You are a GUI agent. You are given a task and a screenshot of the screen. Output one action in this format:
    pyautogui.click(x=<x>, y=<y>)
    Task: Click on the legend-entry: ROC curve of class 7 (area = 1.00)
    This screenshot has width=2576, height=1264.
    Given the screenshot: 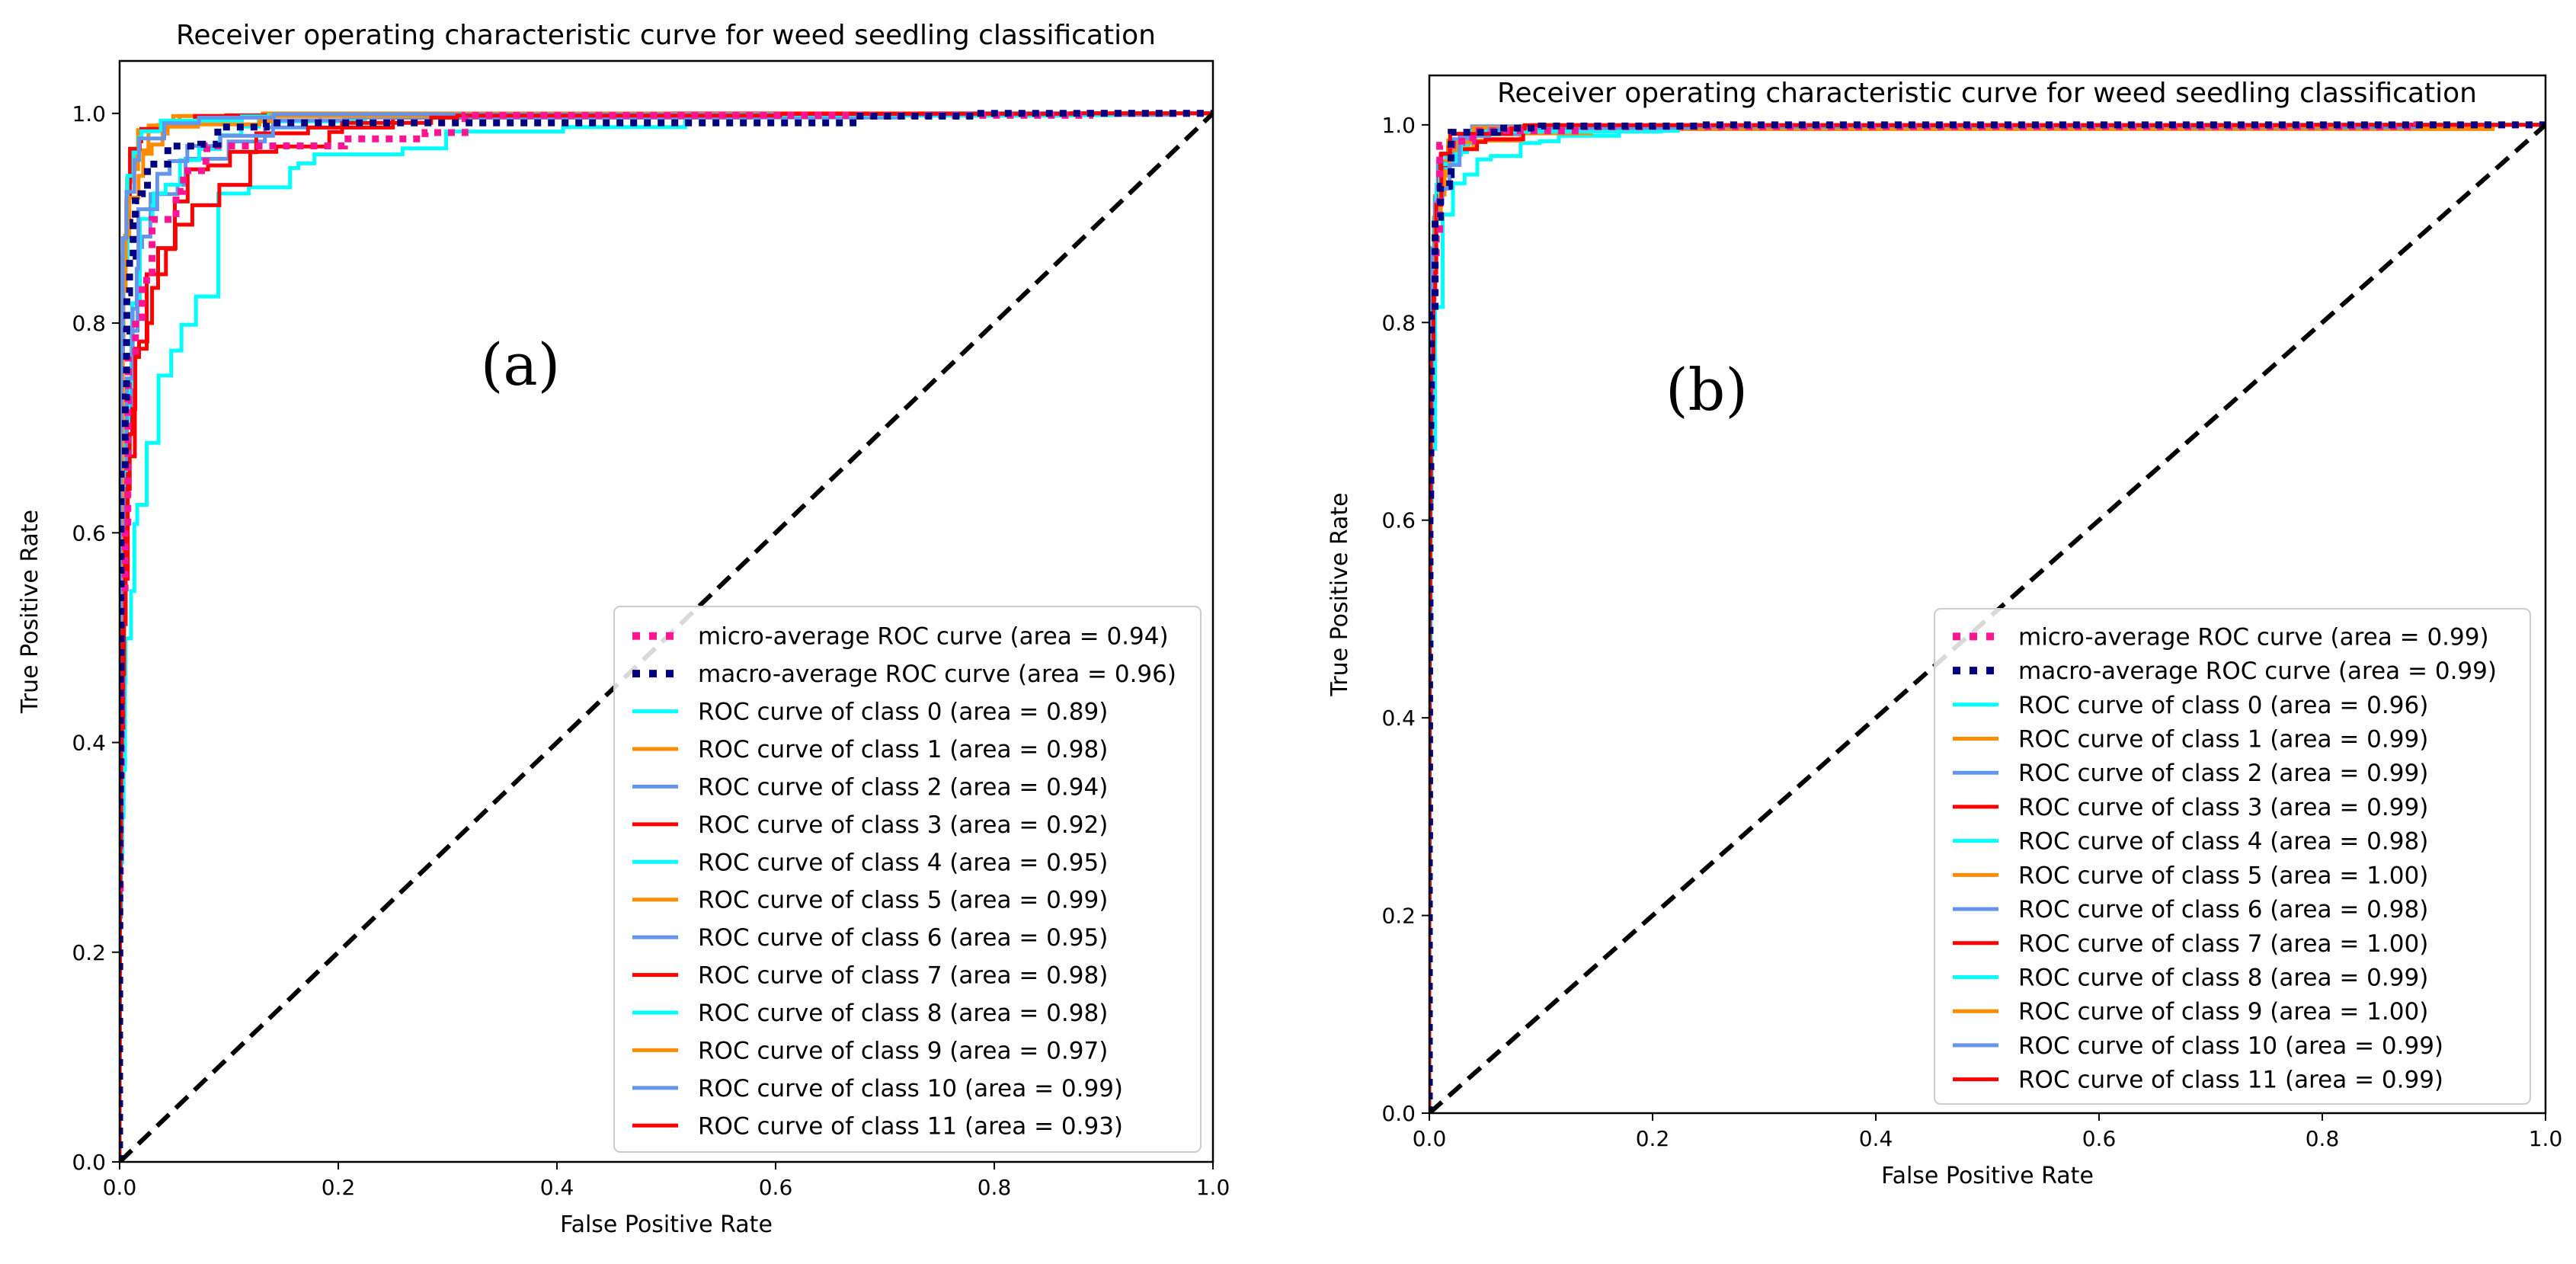 What is the action you would take?
    pyautogui.click(x=2223, y=944)
    